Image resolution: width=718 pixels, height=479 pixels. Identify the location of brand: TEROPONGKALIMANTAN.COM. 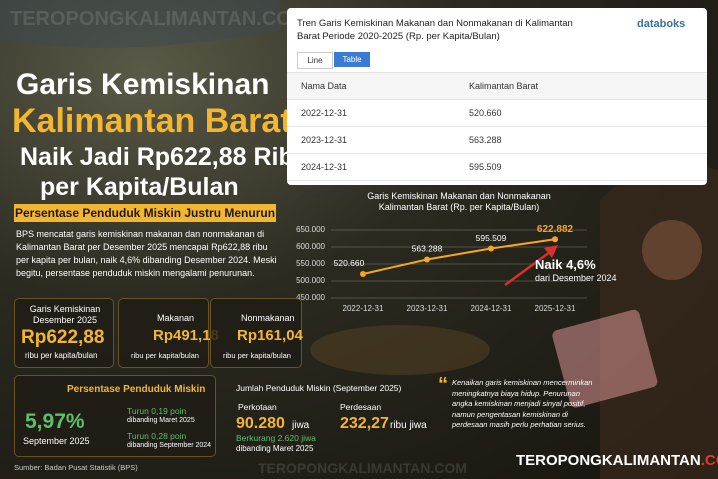
(617, 460).